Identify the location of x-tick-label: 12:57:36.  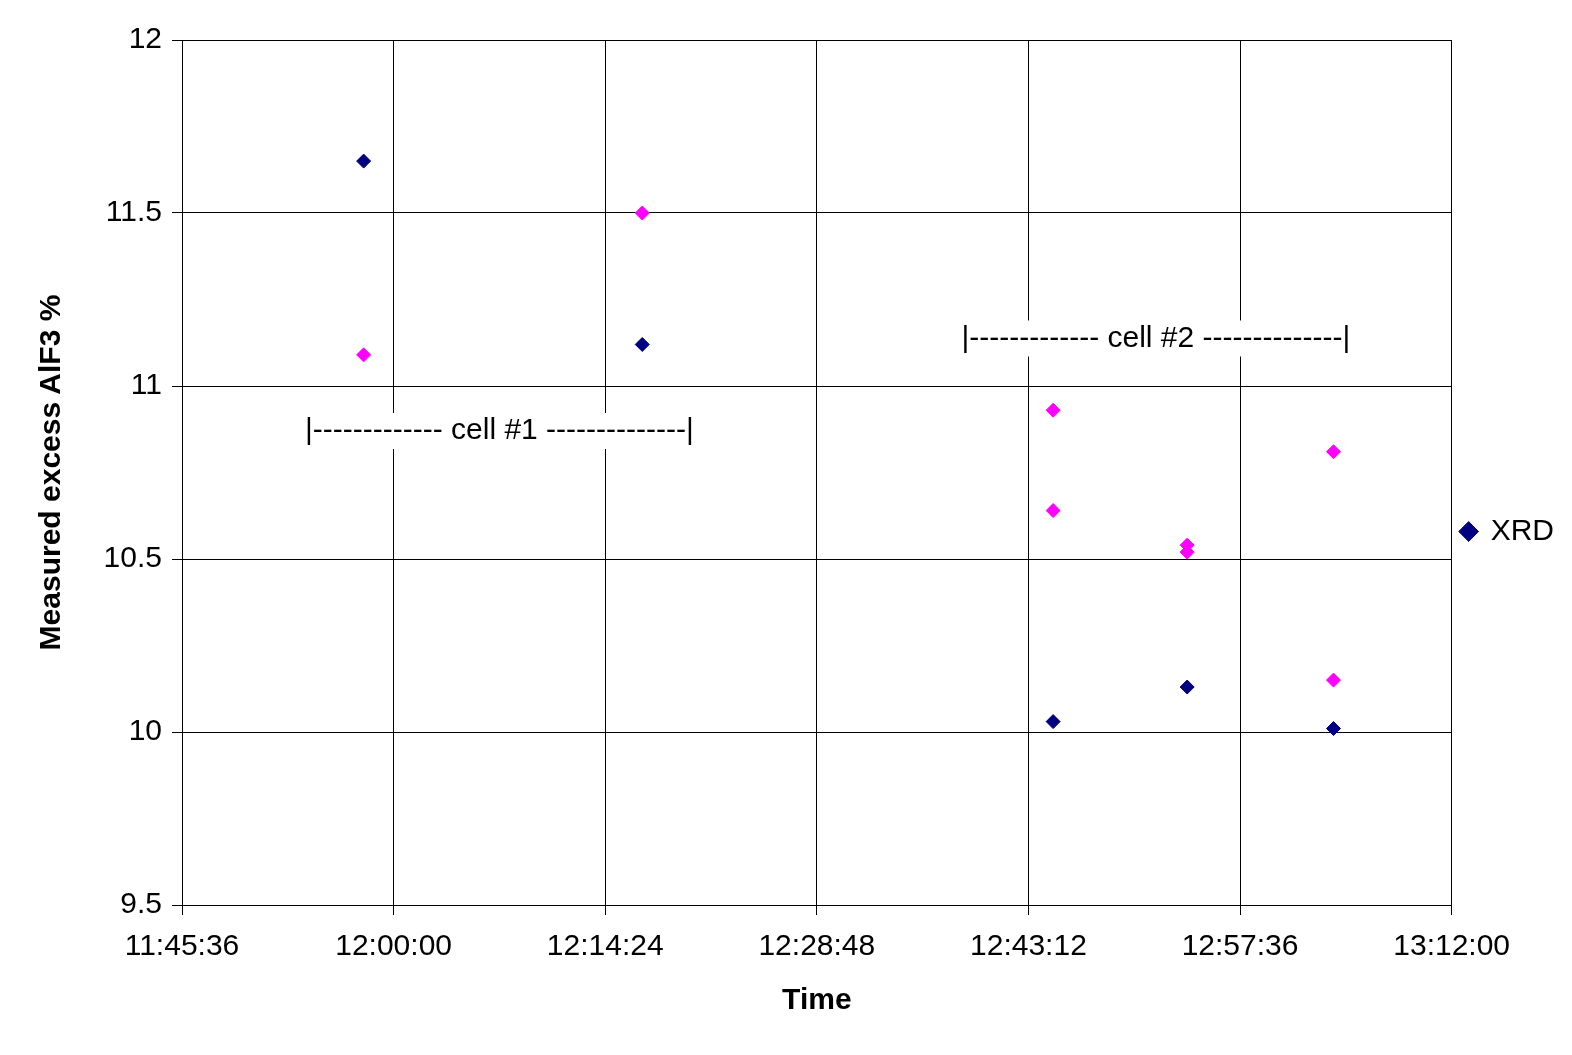
(1240, 945).